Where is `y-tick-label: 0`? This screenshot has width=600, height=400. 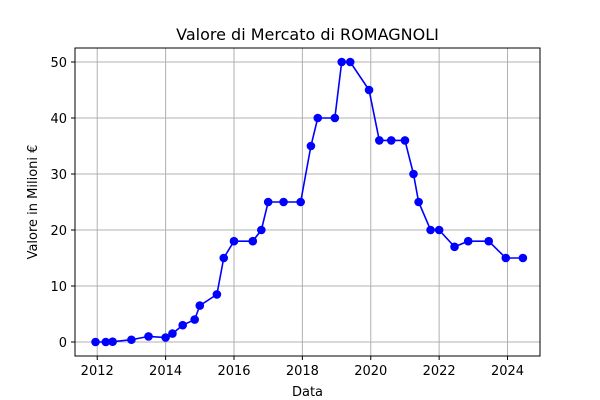
y-tick-label: 0 is located at coordinates (63, 343).